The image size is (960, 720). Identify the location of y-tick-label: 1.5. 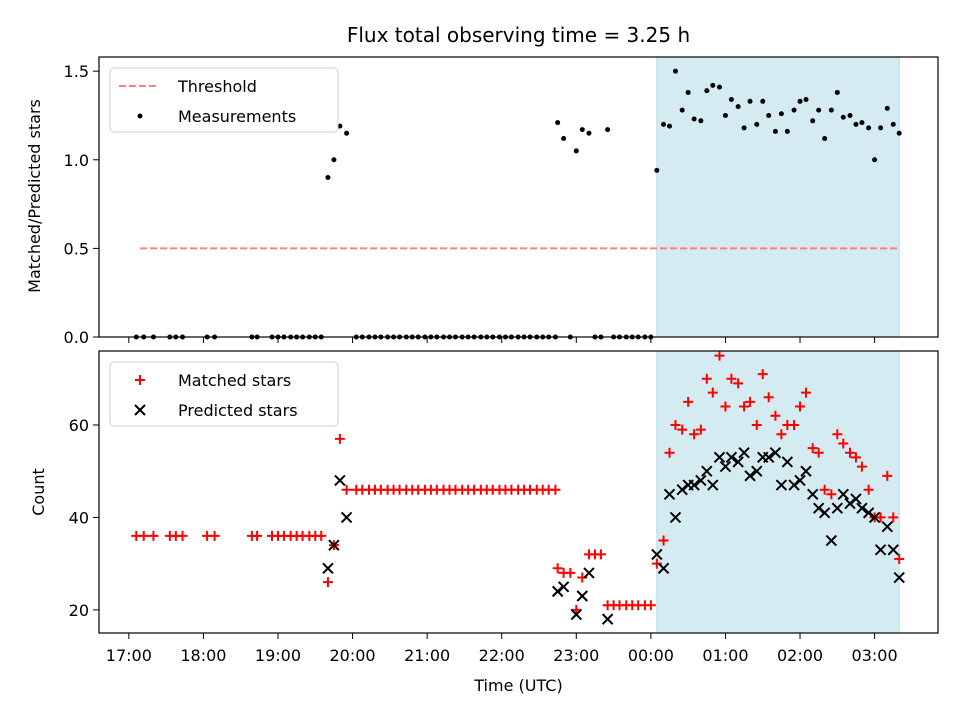
(76, 71).